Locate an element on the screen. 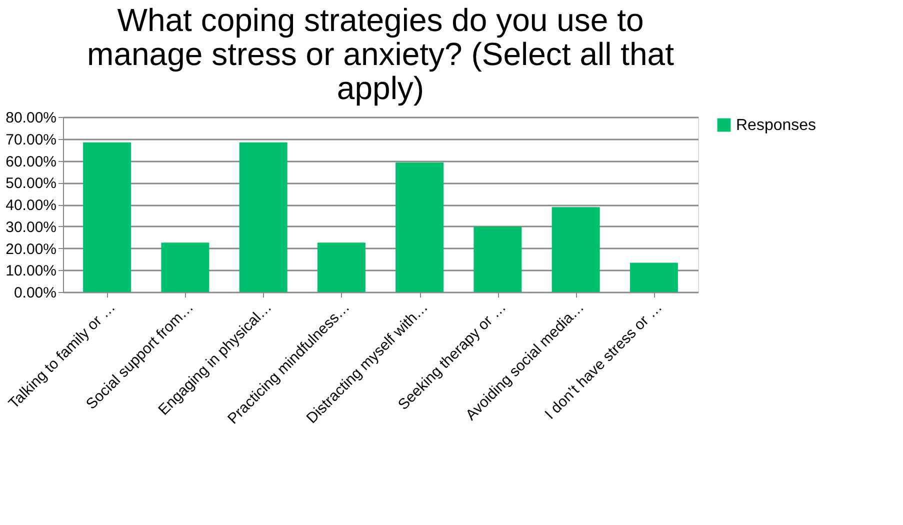  text: What coping strategies do you use to is located at coordinates (380, 20).